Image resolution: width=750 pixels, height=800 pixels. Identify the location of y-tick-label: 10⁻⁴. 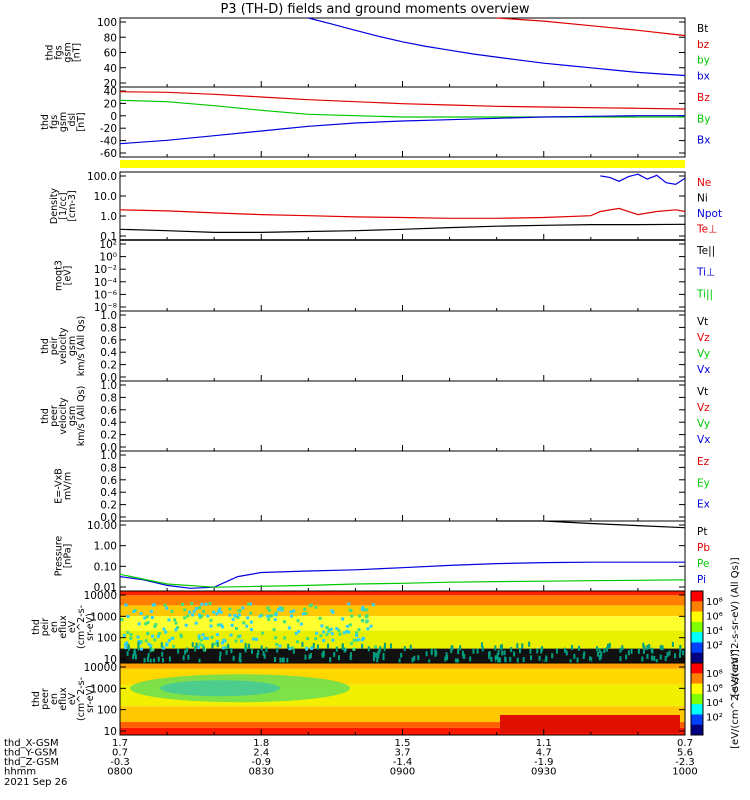
(105, 283).